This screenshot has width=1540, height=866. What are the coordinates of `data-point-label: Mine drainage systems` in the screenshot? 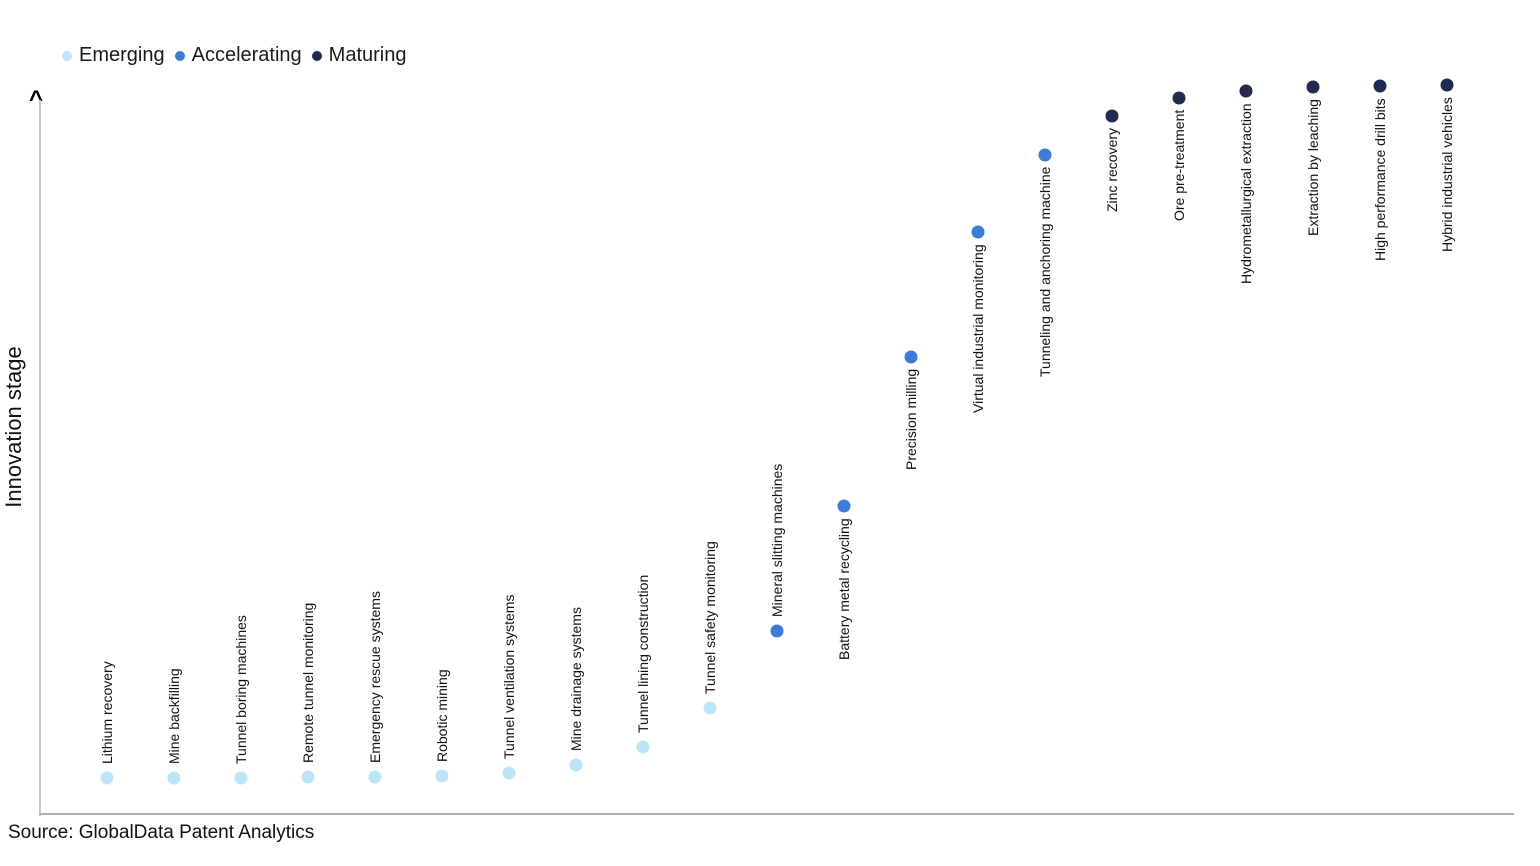 It's located at (576, 679).